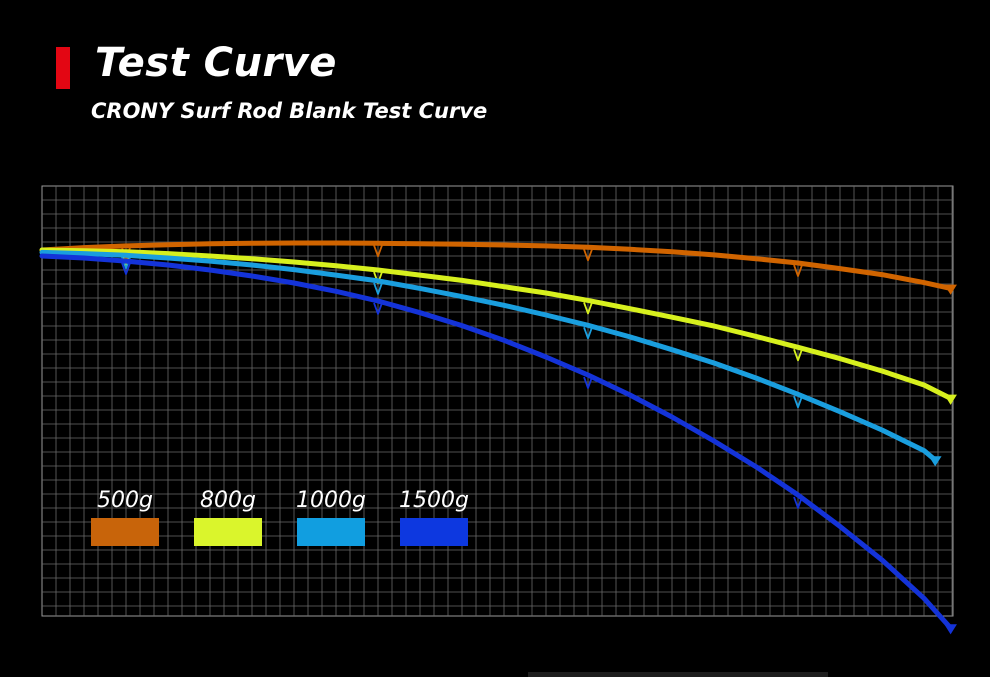 The width and height of the screenshot is (990, 677). Describe the element at coordinates (678, 674) in the screenshot. I see `bottom-strip` at that location.